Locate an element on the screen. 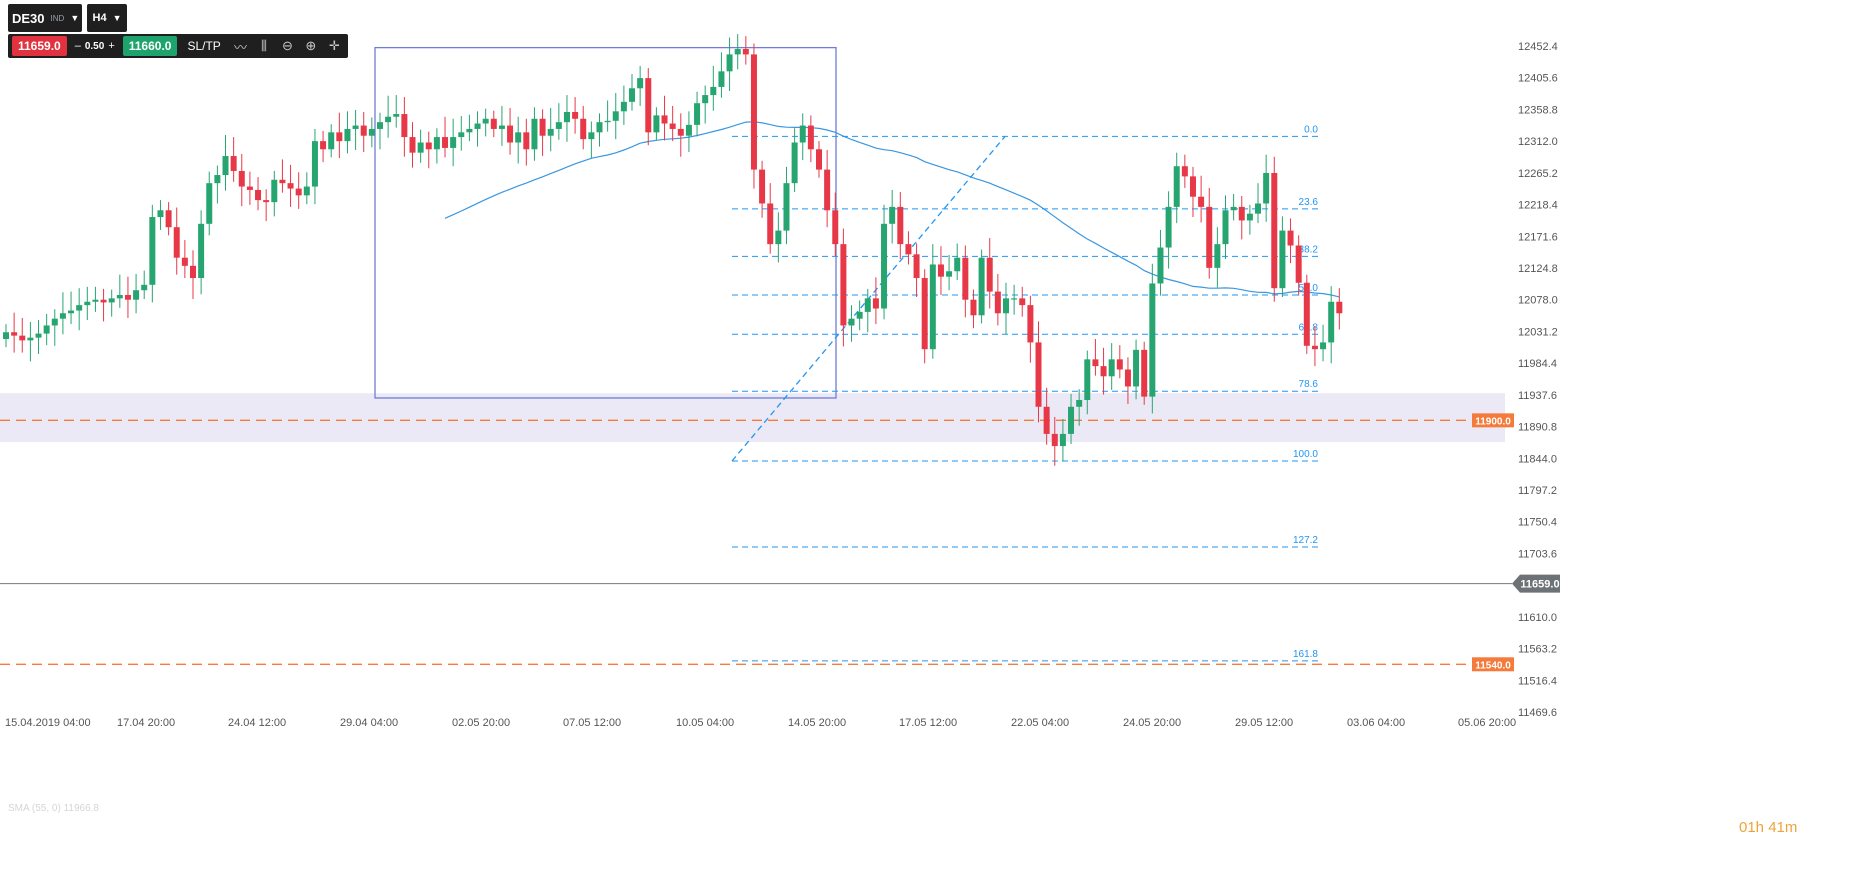  volume-increase-button: + is located at coordinates (111, 46).